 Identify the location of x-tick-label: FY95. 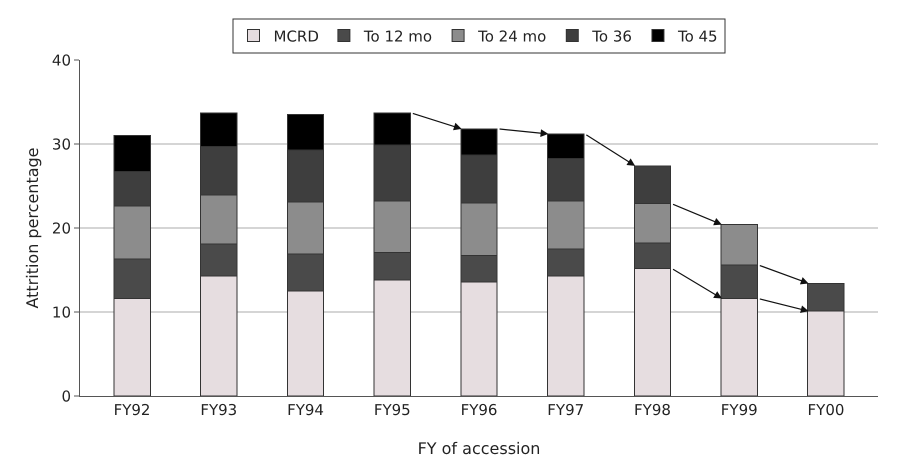
(392, 410).